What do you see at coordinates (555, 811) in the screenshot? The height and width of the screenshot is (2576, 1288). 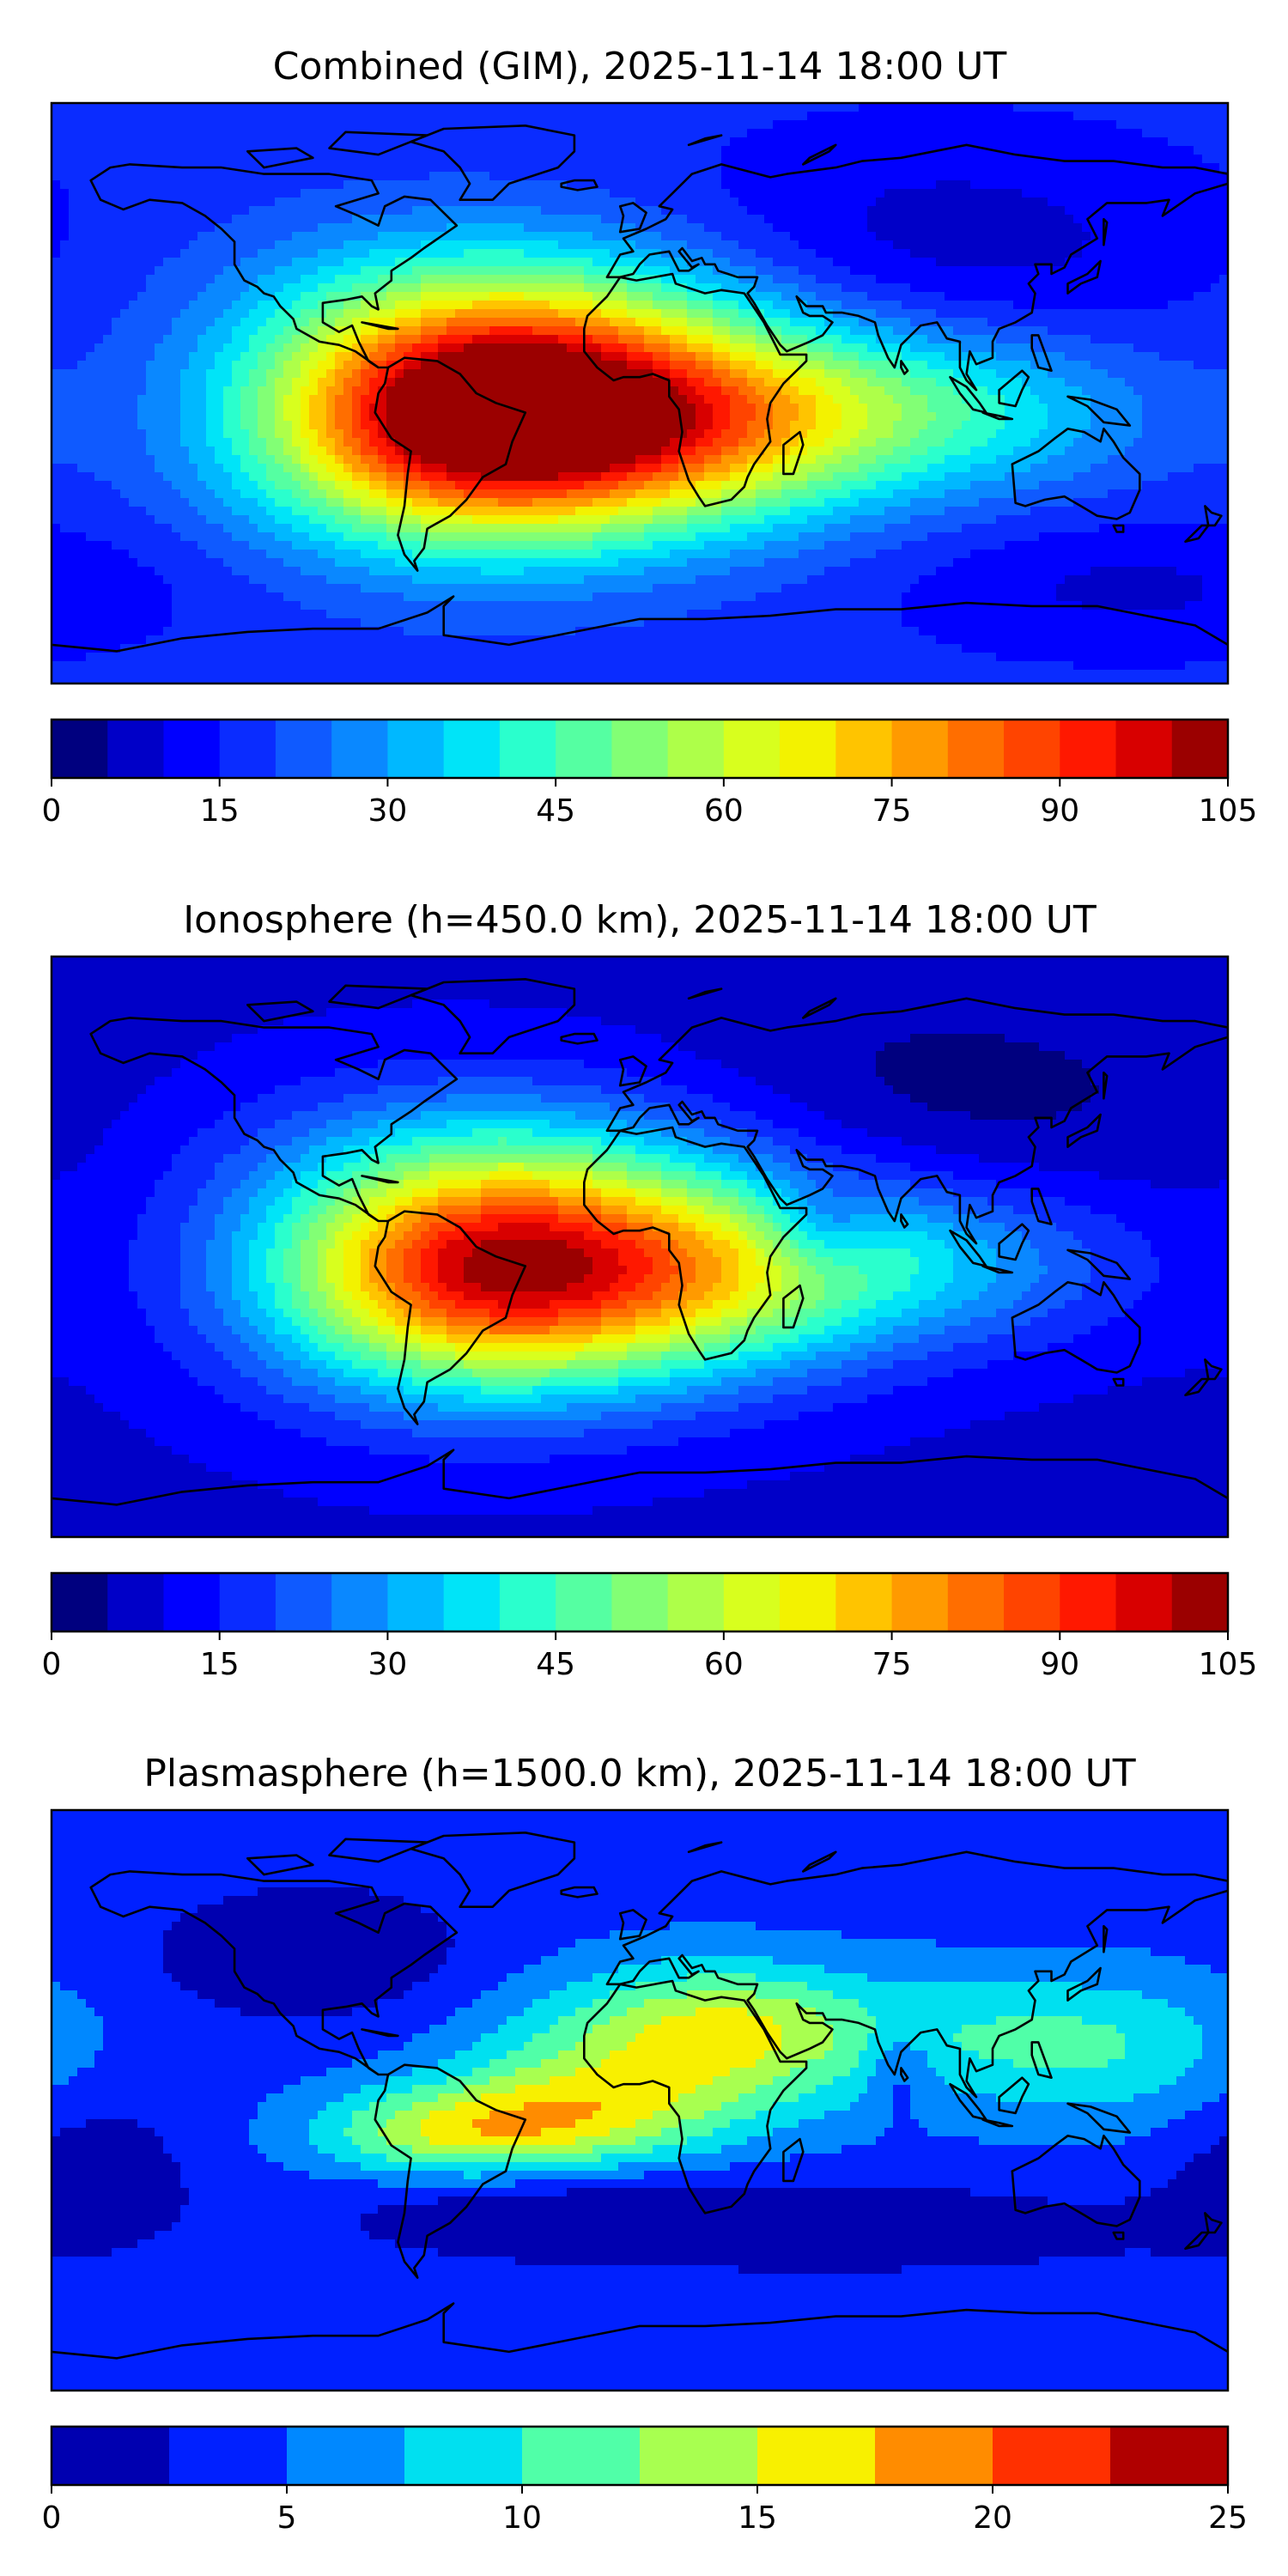 I see `colorbar-tick-label: 45` at bounding box center [555, 811].